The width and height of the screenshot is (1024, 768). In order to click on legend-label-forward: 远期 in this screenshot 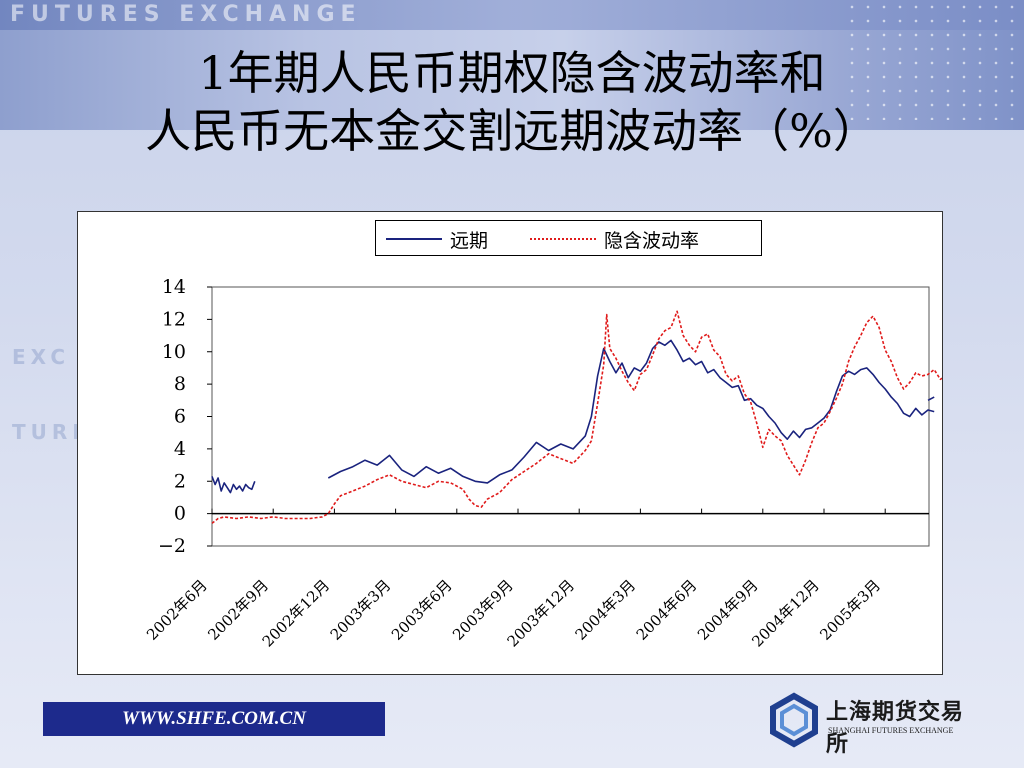, I will do `click(469, 241)`.